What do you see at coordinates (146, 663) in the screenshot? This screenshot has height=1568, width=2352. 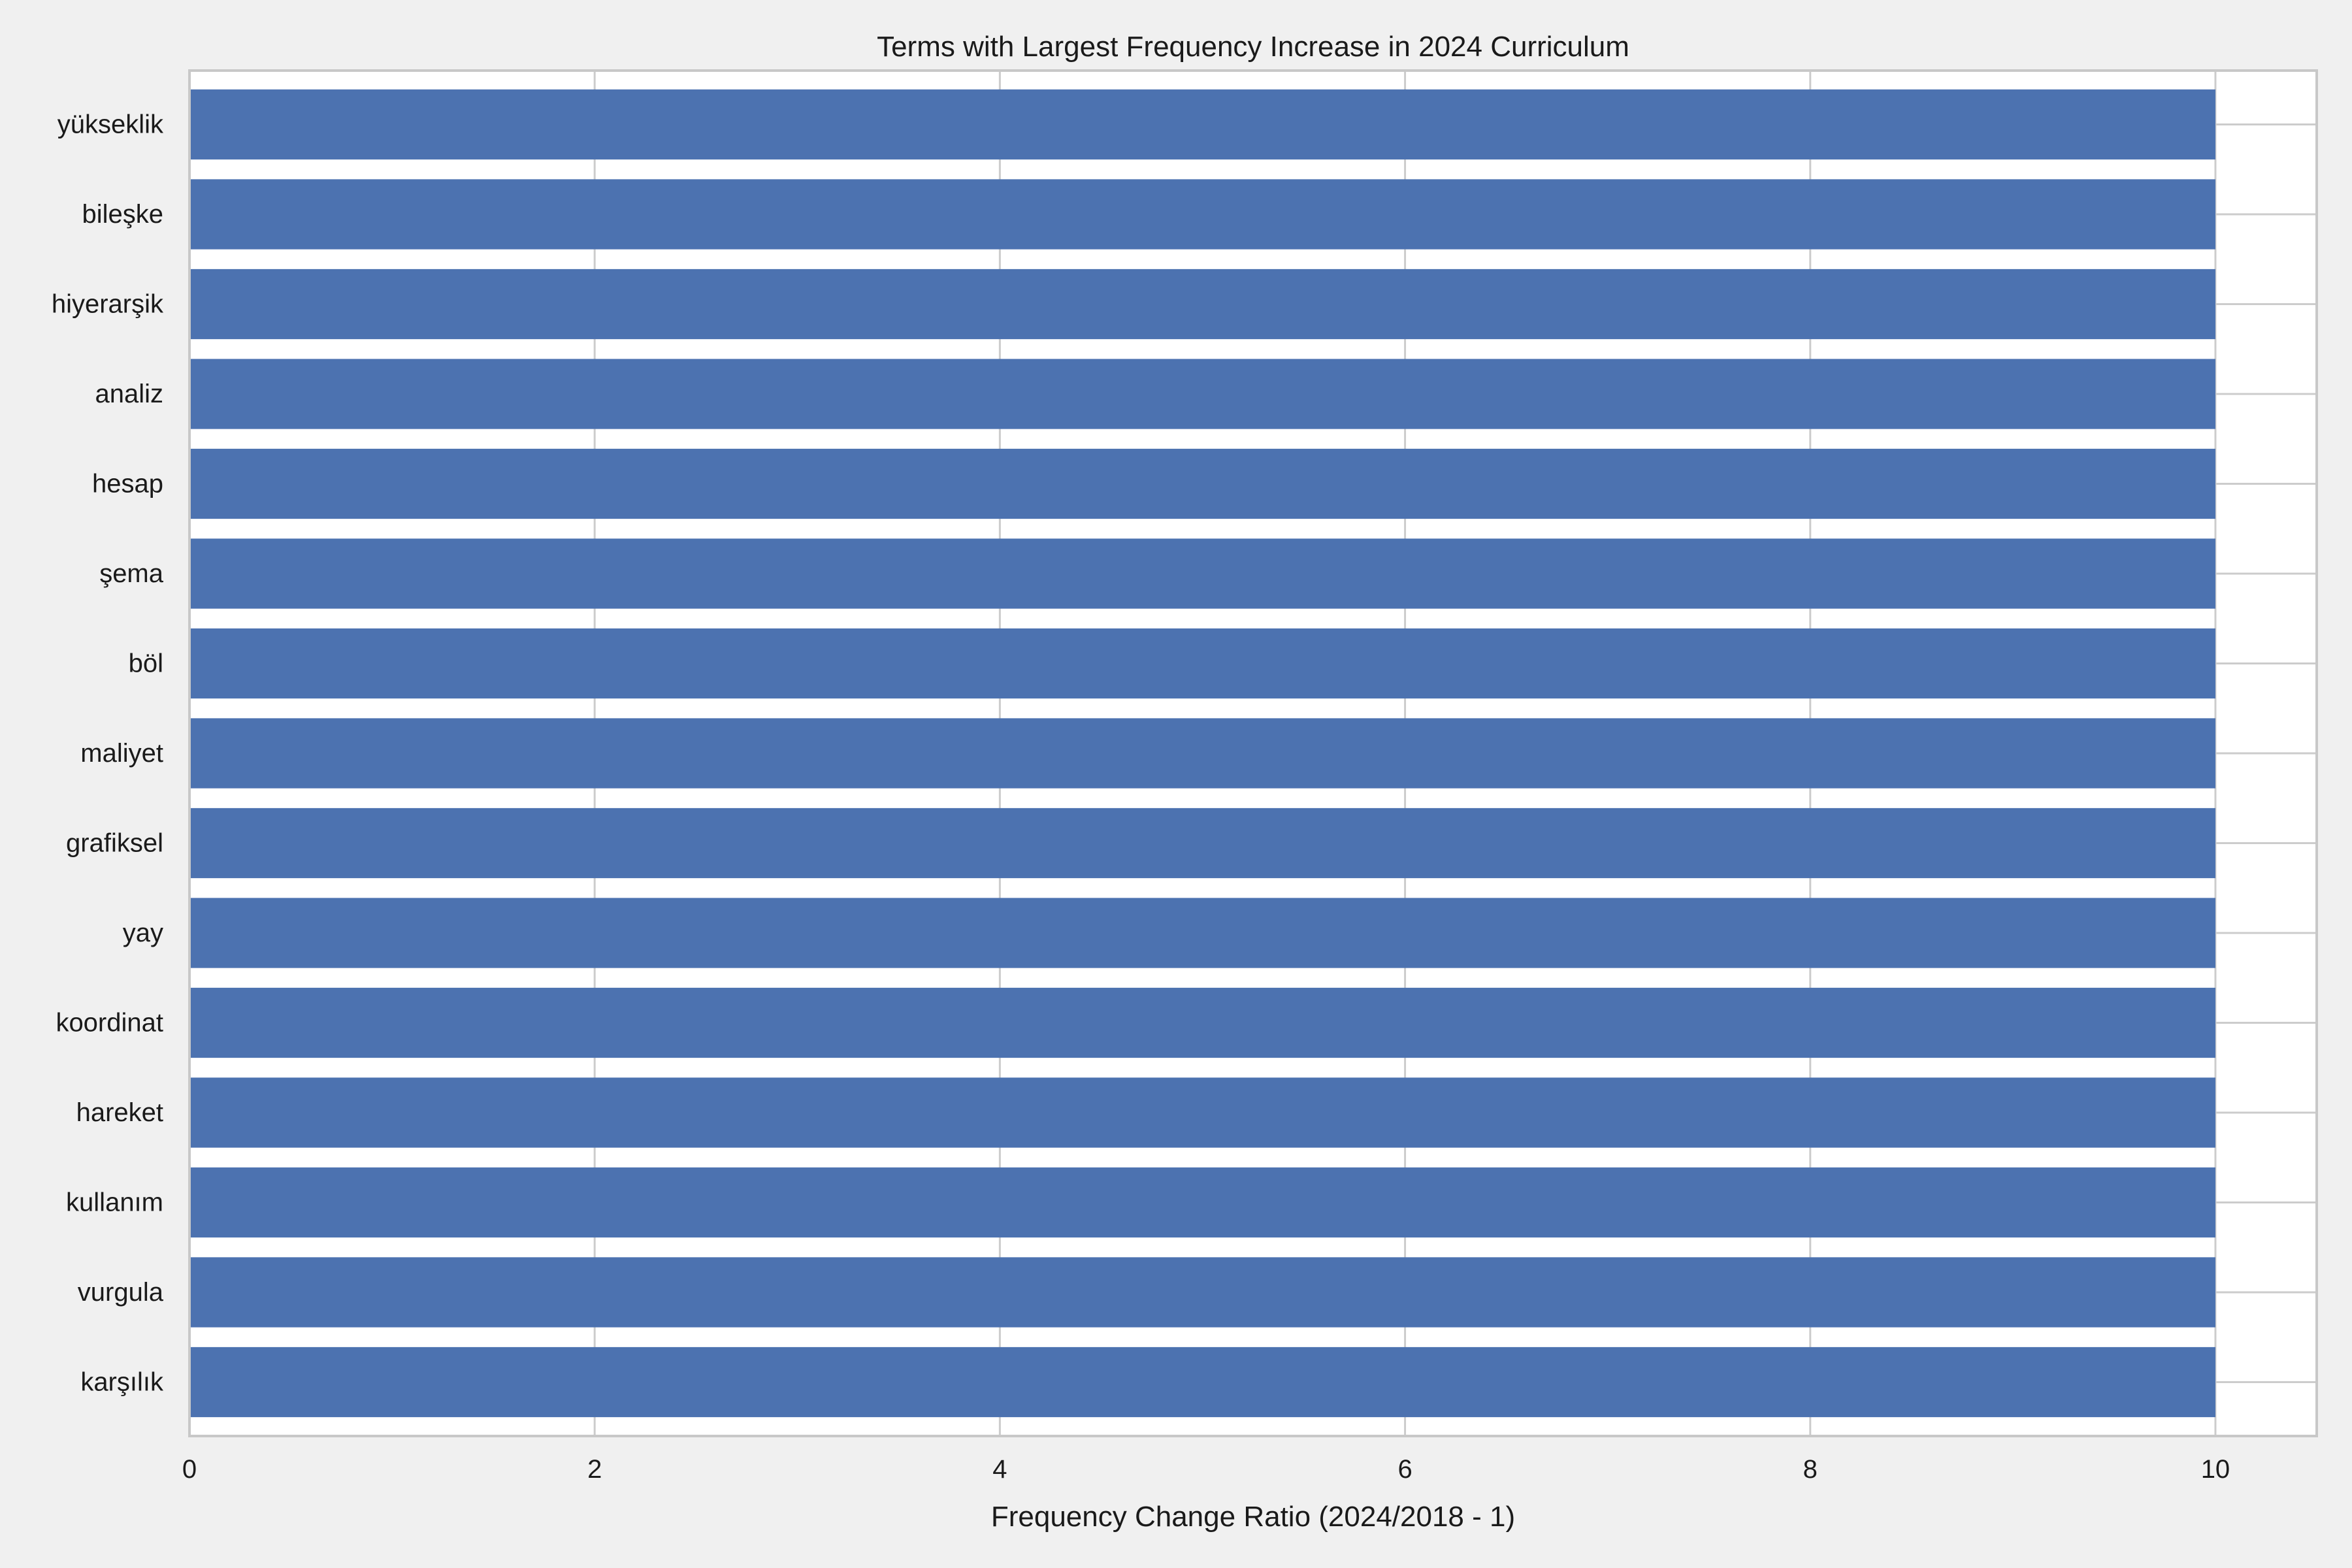 I see `y-tick-label: böl` at bounding box center [146, 663].